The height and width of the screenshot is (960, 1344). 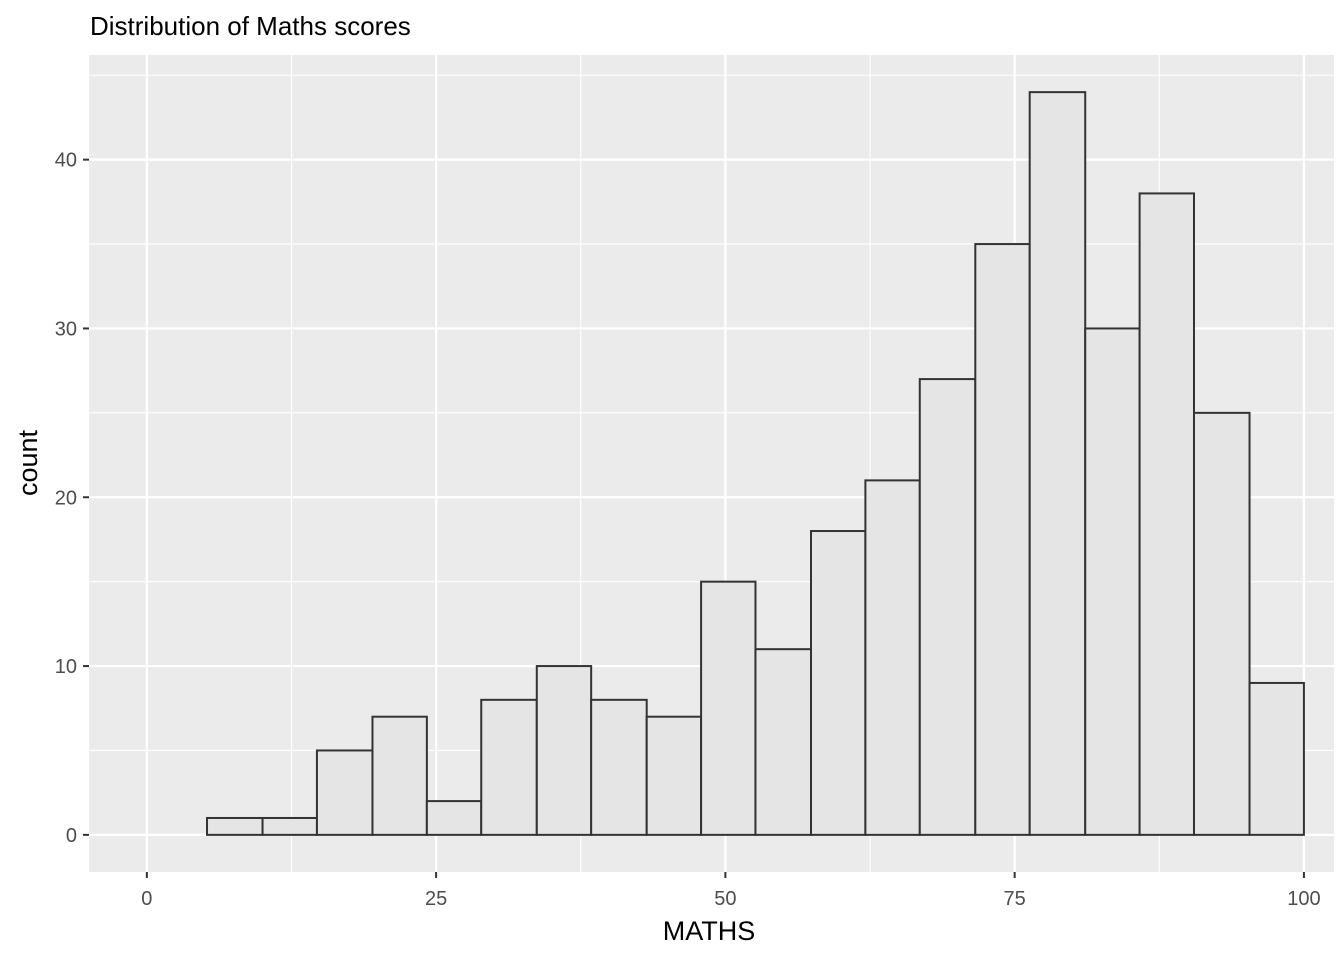 I want to click on x-axis-title: MATHS, so click(x=709, y=931).